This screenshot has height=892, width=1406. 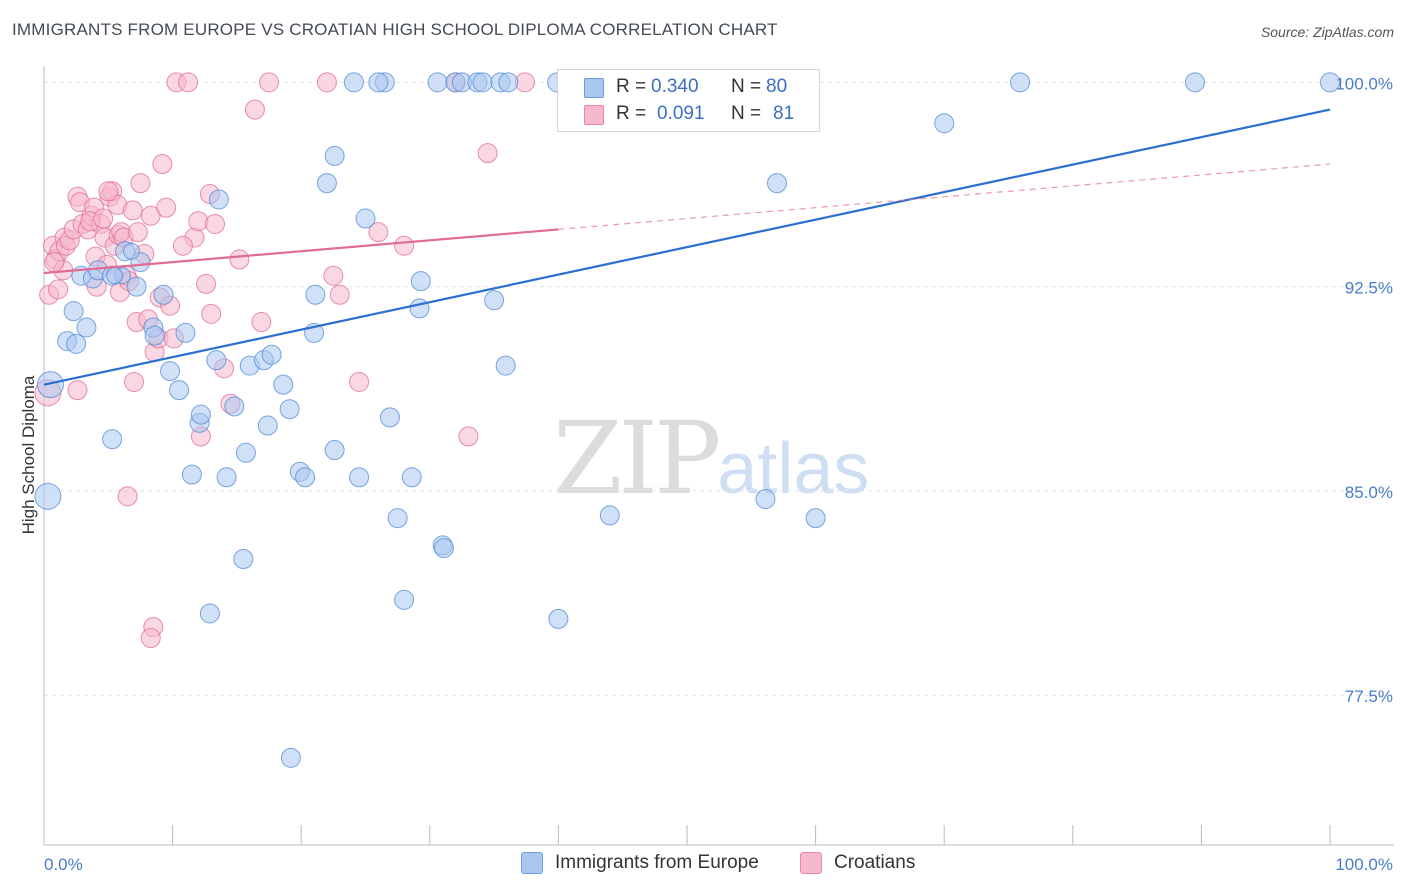 I want to click on x-tick-label: 100.0%, so click(x=1364, y=864).